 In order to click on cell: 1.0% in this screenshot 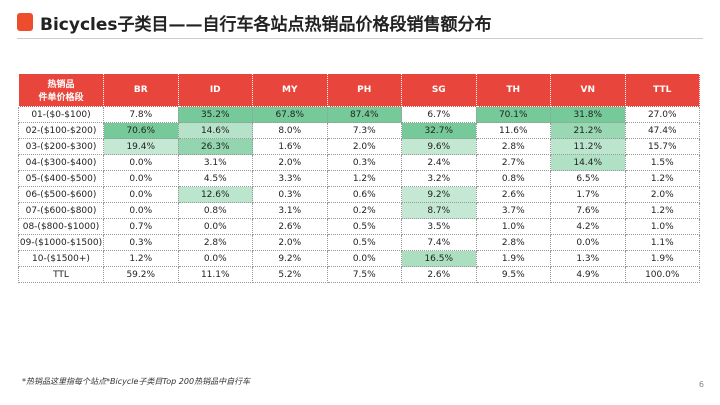, I will do `click(513, 226)`.